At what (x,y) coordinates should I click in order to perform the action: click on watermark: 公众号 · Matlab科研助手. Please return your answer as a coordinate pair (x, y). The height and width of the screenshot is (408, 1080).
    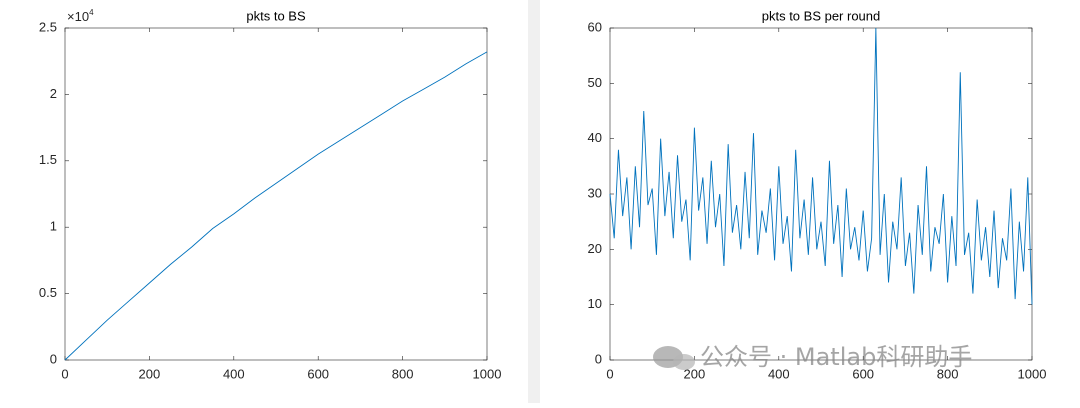
    Looking at the image, I should click on (836, 357).